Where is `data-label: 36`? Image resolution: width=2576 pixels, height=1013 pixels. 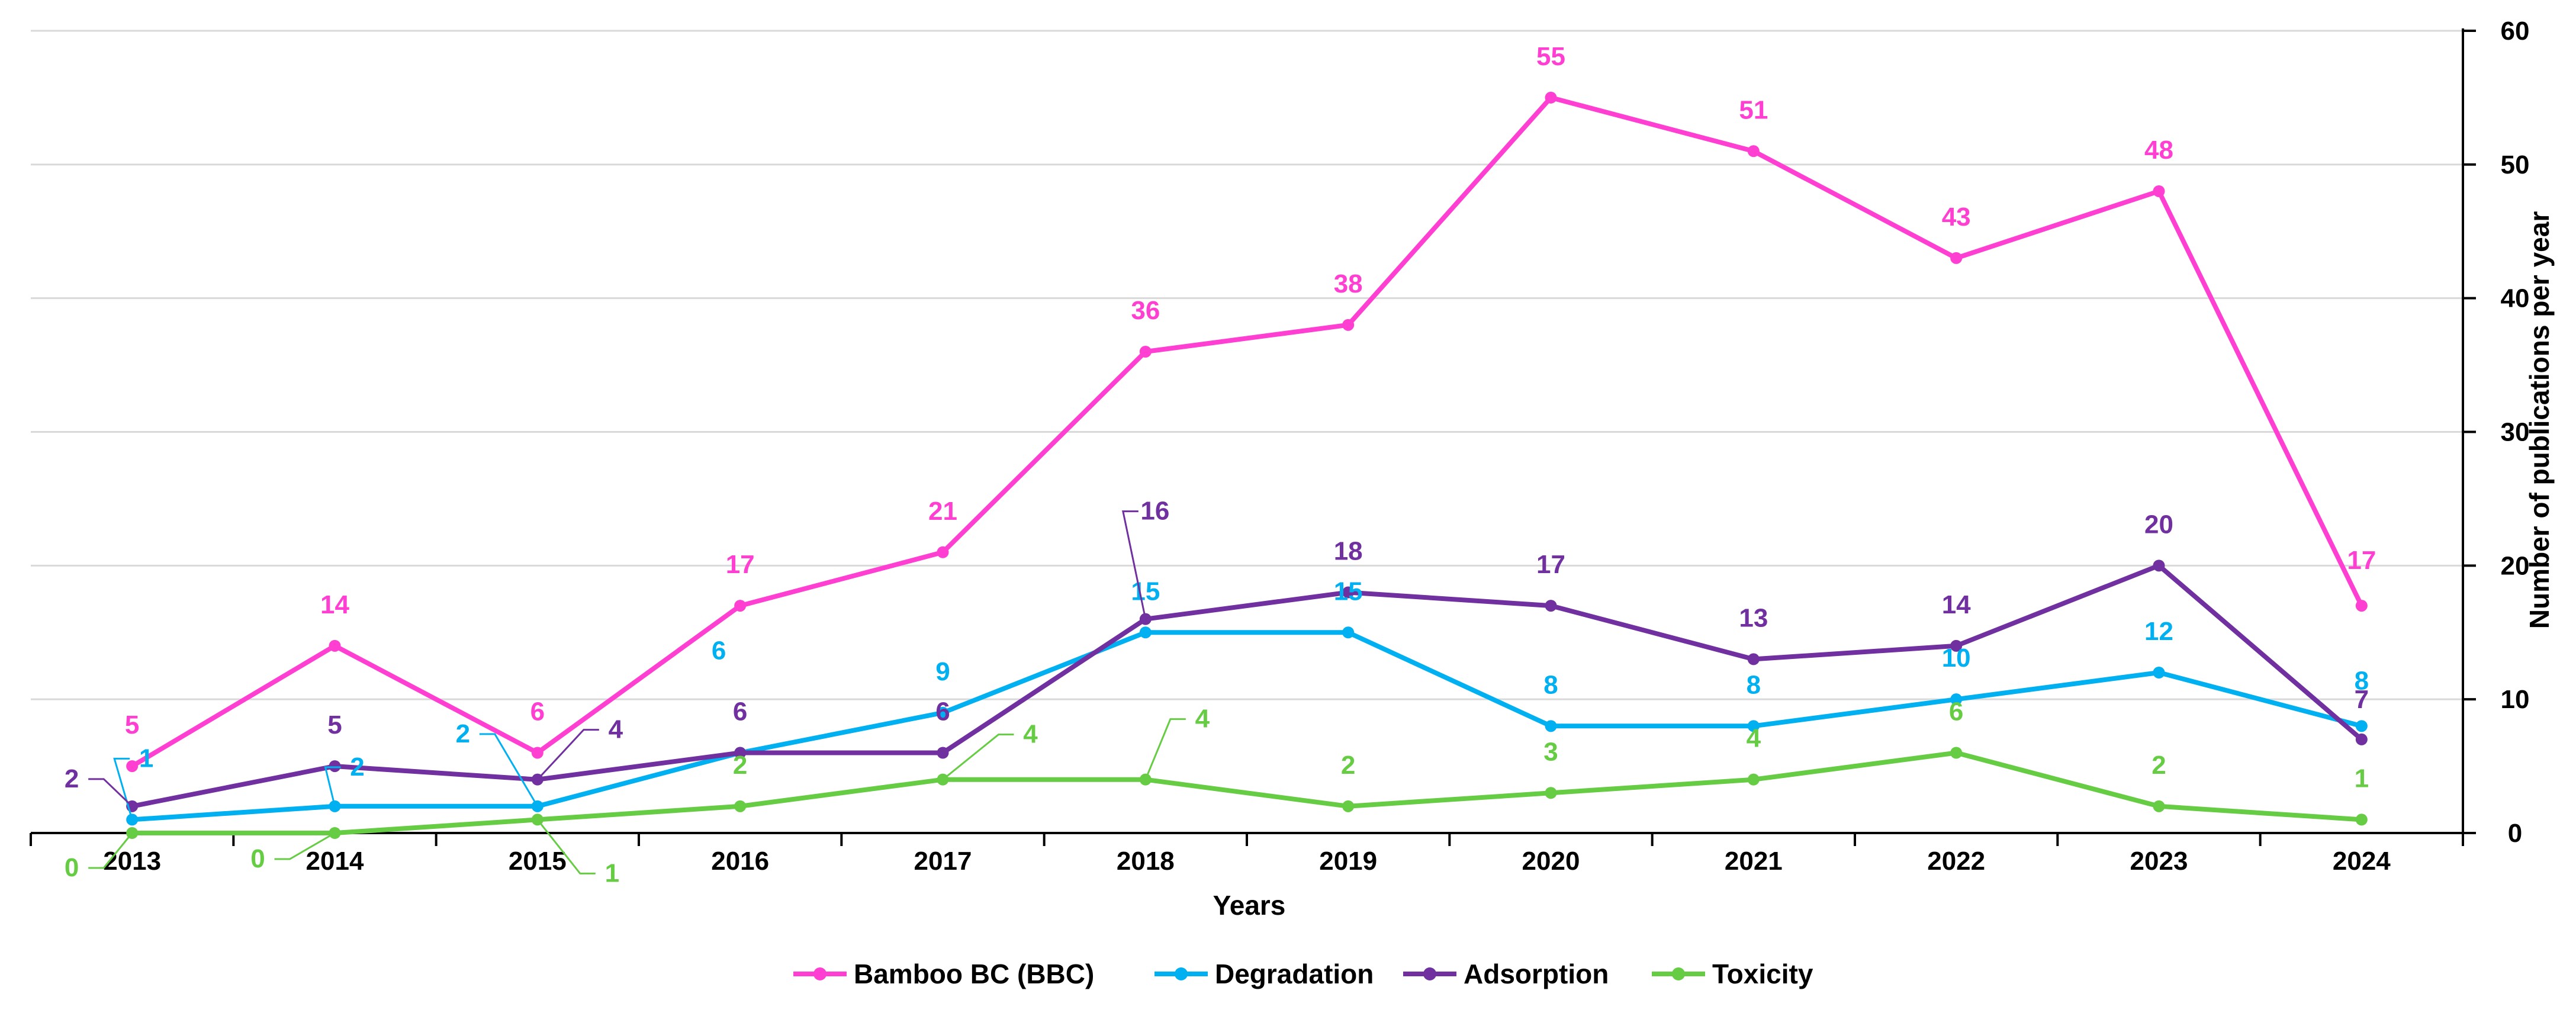 data-label: 36 is located at coordinates (1146, 310).